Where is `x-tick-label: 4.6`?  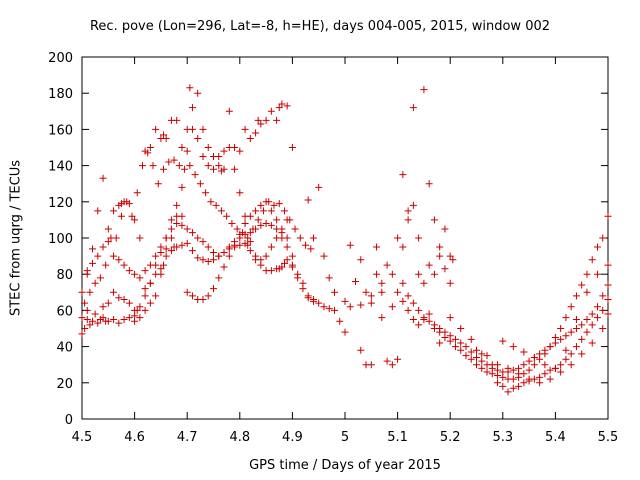
x-tick-label: 4.6 is located at coordinates (134, 437).